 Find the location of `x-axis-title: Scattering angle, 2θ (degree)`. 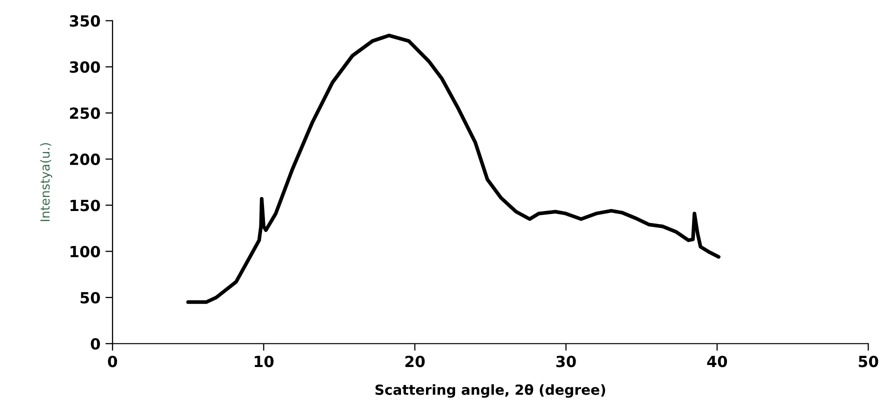

x-axis-title: Scattering angle, 2θ (degree) is located at coordinates (490, 391).